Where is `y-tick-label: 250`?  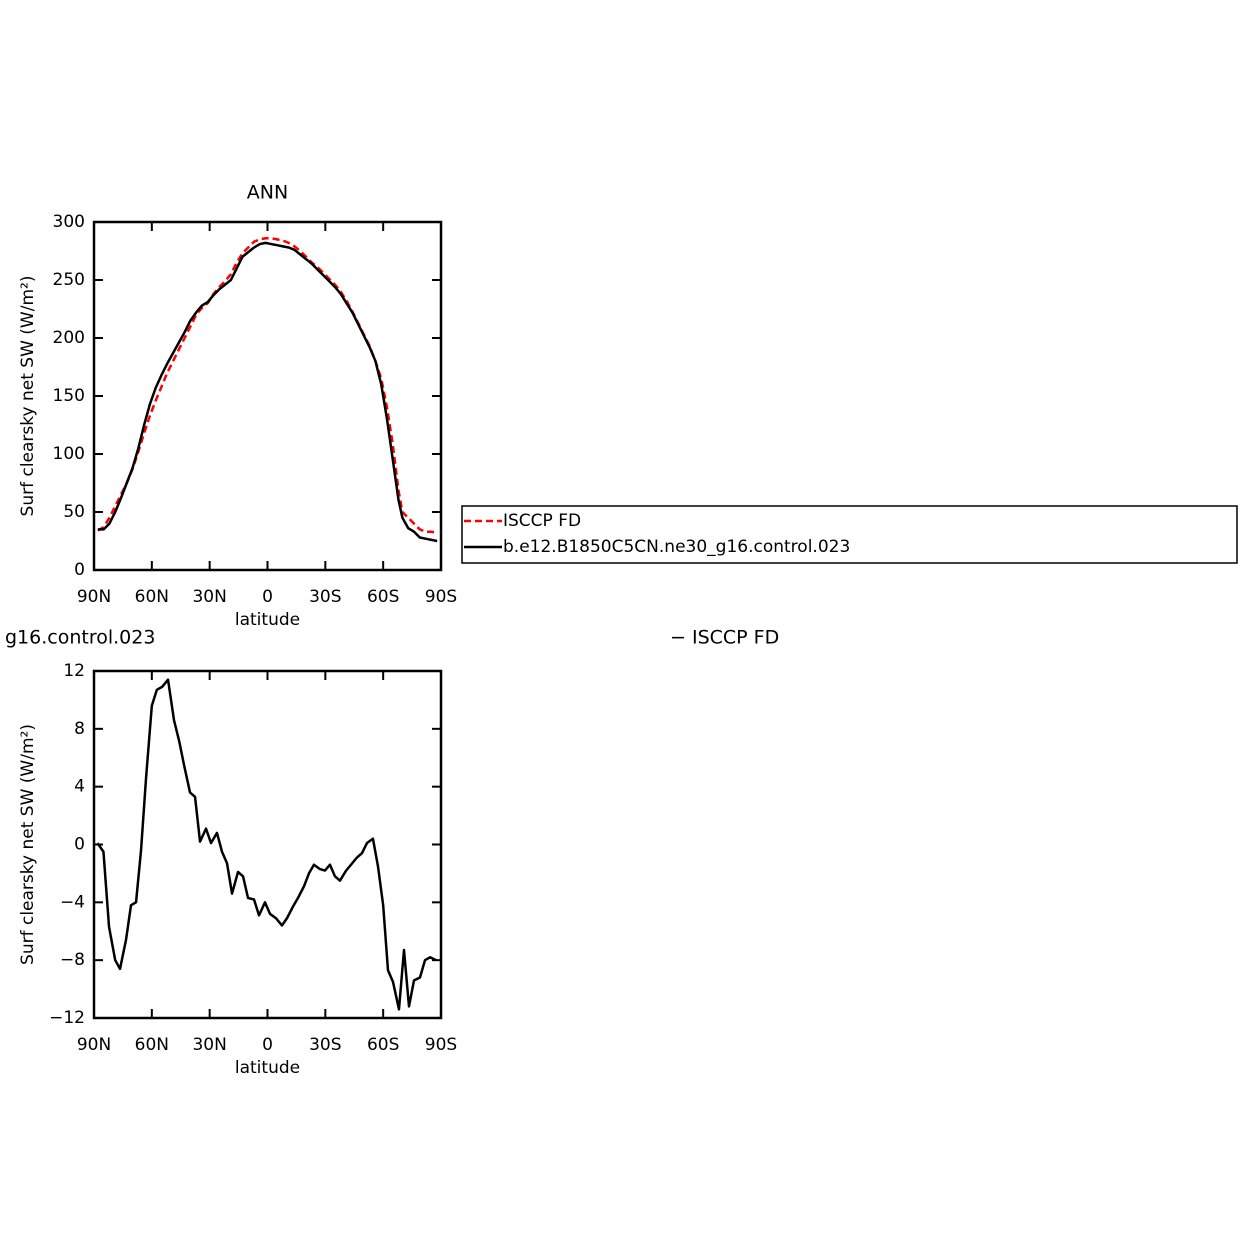 y-tick-label: 250 is located at coordinates (69, 280).